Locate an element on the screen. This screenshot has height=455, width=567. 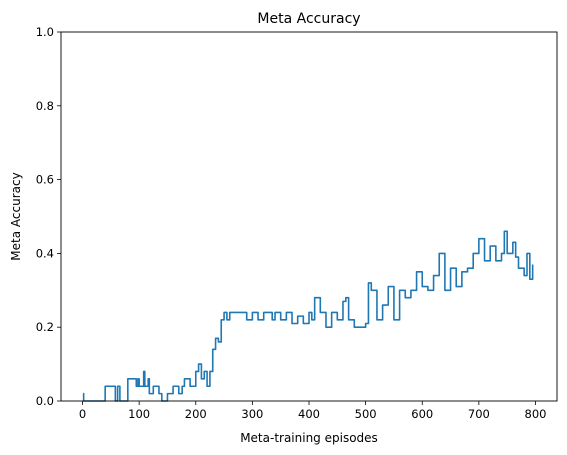
x-axis-ticks: 0 100 200 300 400 500 600 700 800 is located at coordinates (313, 411).